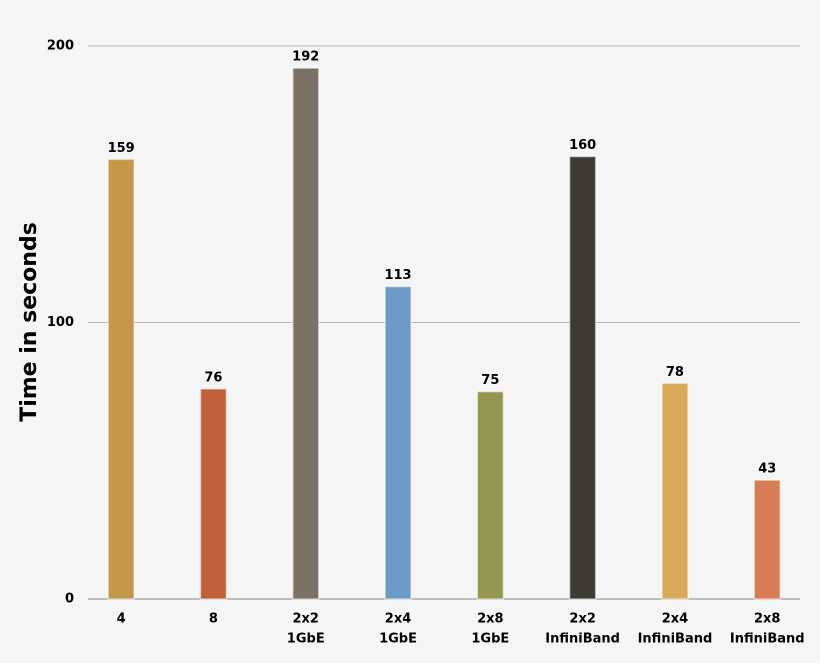 The width and height of the screenshot is (820, 663). Describe the element at coordinates (213, 377) in the screenshot. I see `value-label: 76` at that location.